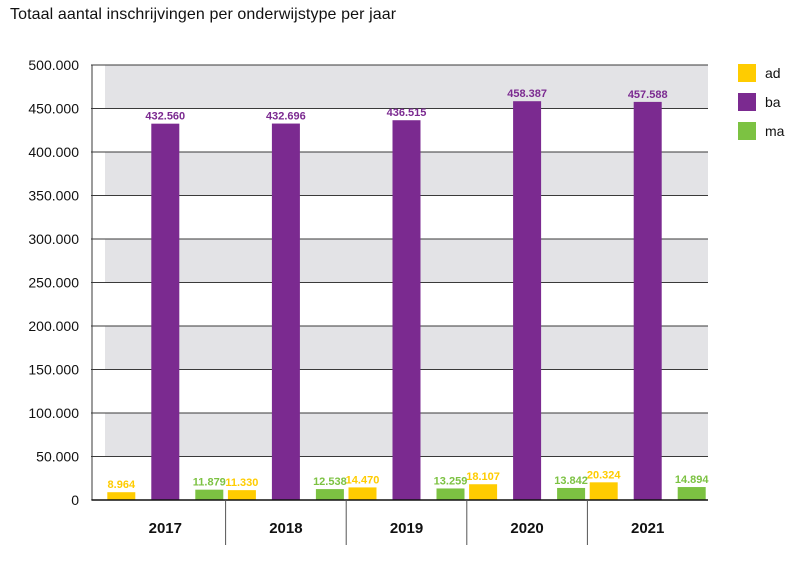  Describe the element at coordinates (122, 485) in the screenshot. I see `data-label-ad-2017: 8.964` at that location.